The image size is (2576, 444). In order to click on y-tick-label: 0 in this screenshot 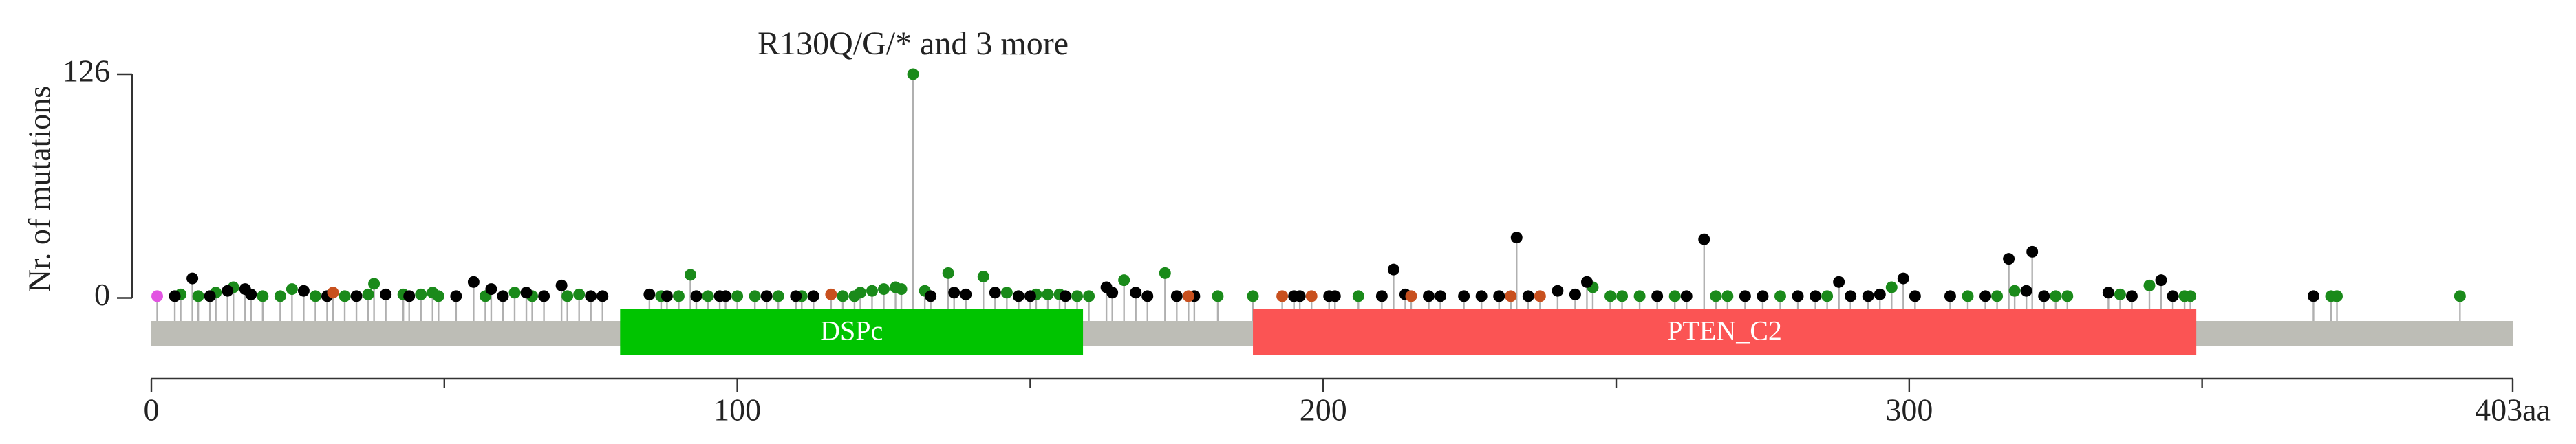, I will do `click(102, 294)`.